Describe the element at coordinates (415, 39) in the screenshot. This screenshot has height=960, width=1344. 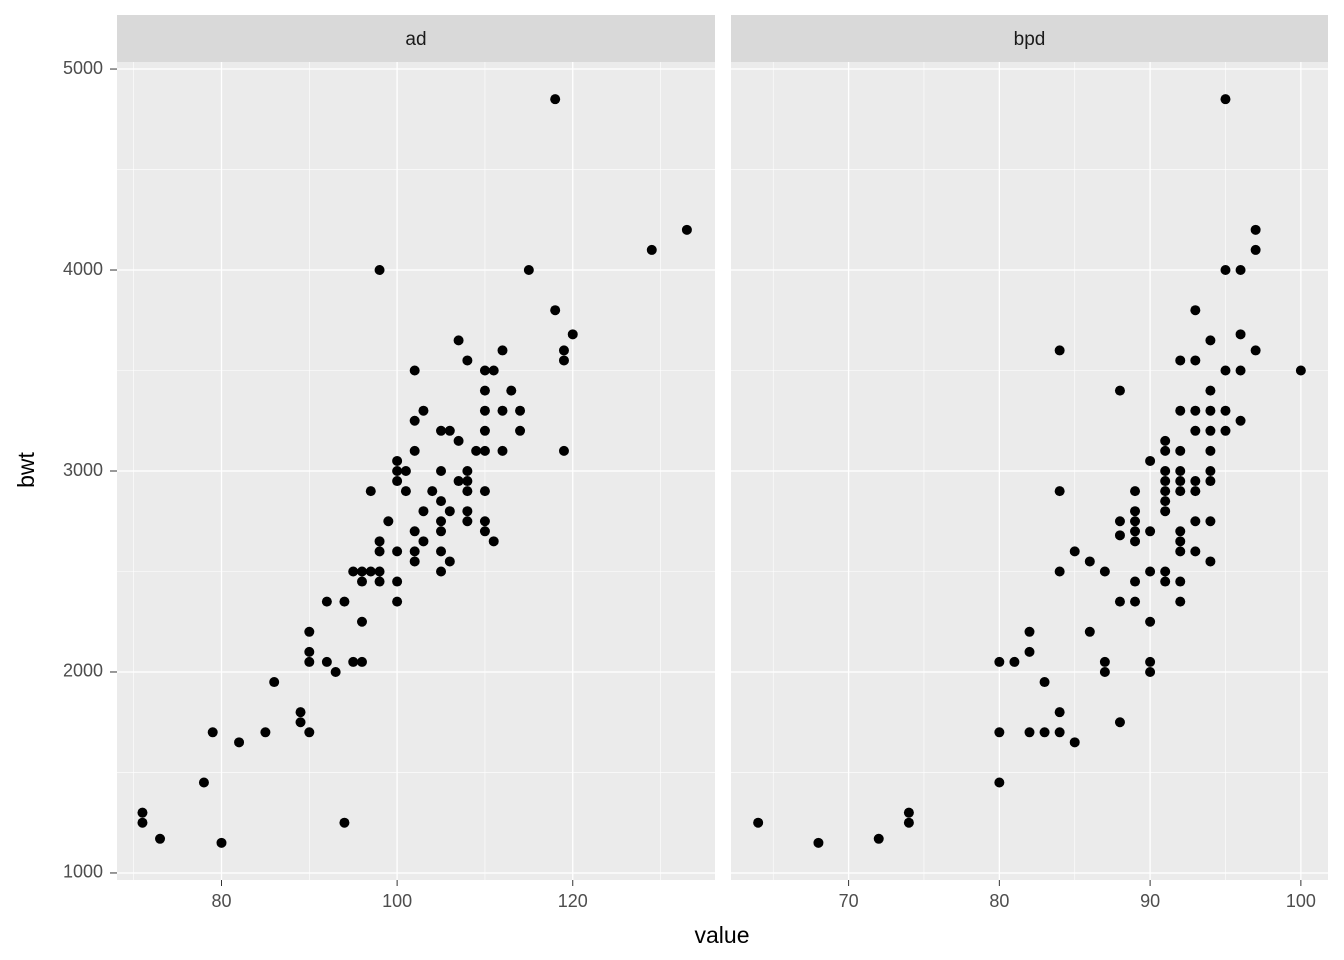
I see `strip-label: ad` at that location.